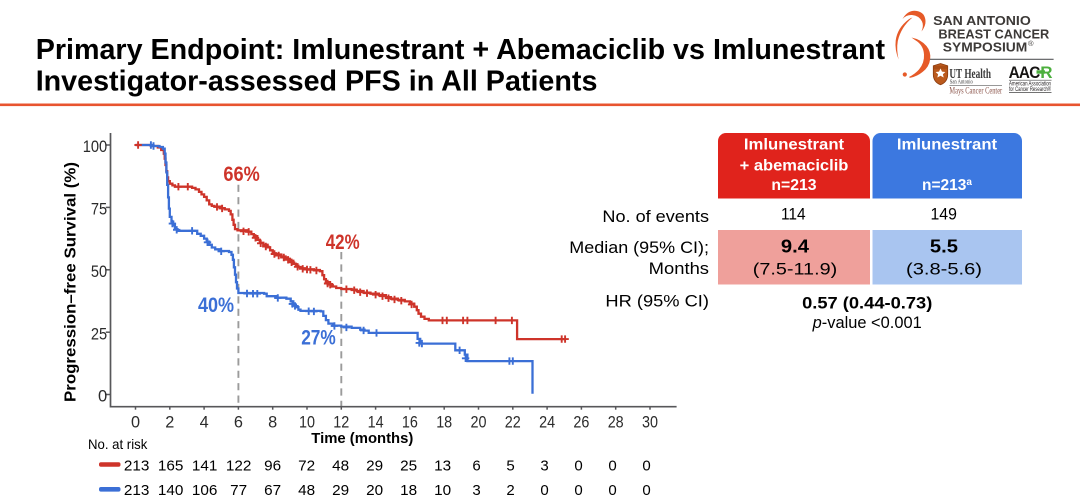 The height and width of the screenshot is (496, 1080). I want to click on svg-text: BREAST CANCER, so click(994, 33).